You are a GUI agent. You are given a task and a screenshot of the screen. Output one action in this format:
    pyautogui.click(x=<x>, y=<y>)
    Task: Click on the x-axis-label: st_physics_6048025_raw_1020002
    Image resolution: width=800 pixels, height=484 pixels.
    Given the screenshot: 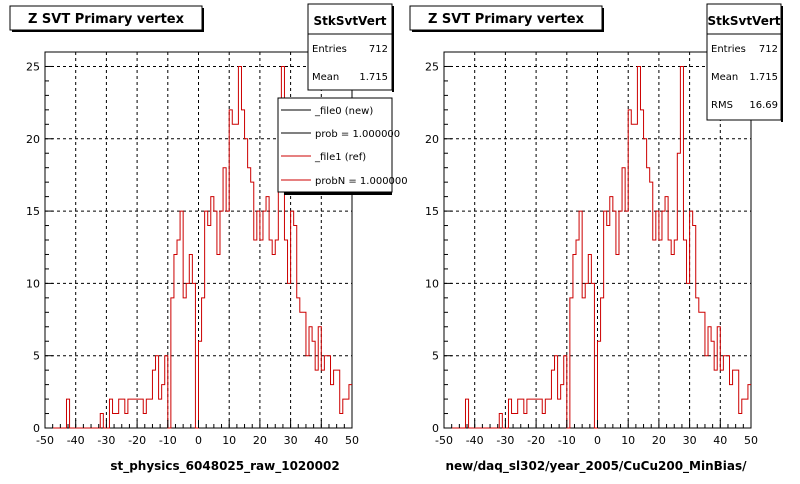 What is the action you would take?
    pyautogui.click(x=224, y=466)
    